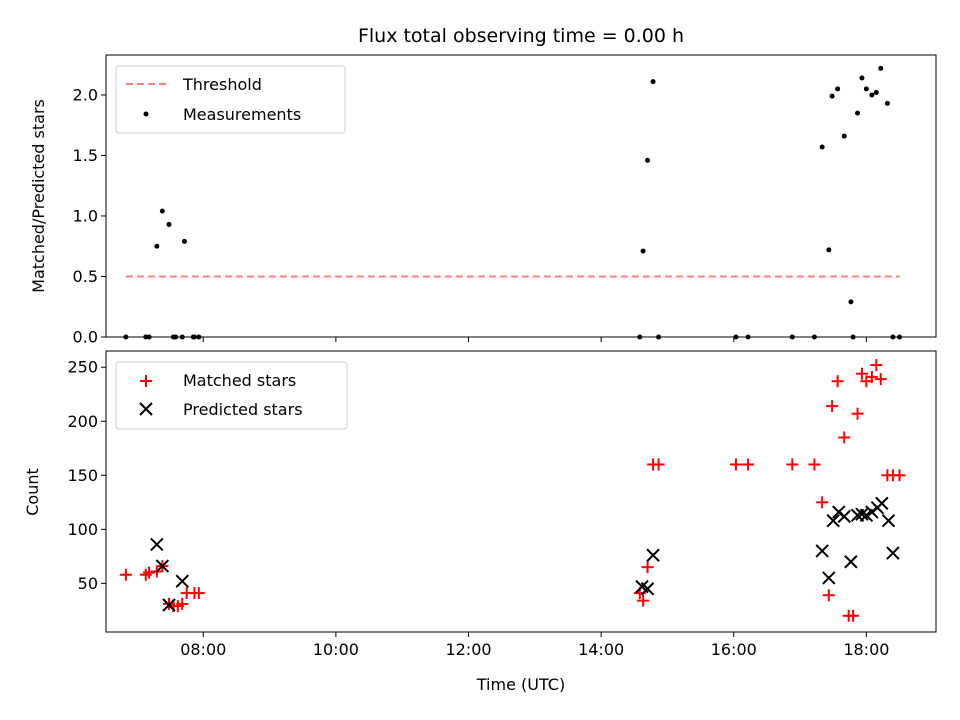 The width and height of the screenshot is (960, 720). Describe the element at coordinates (85, 155) in the screenshot. I see `top-y-tick-label: 1.5` at that location.